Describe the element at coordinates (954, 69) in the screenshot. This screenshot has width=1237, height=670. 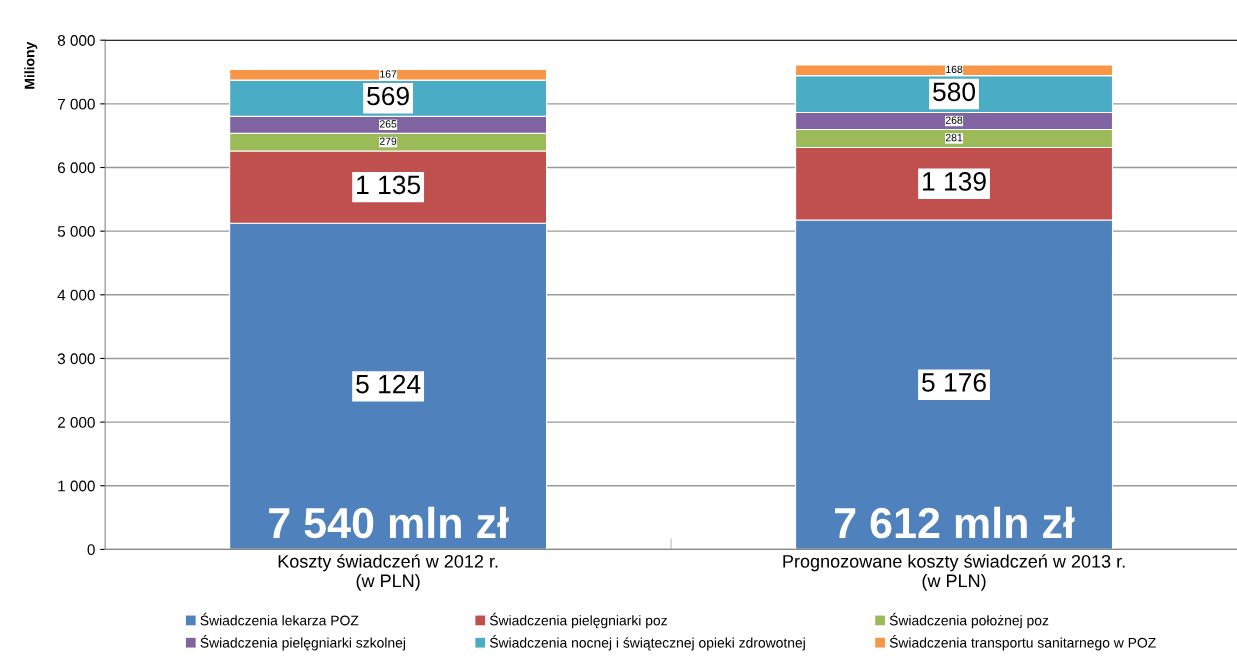
I see `data-label: 168` at that location.